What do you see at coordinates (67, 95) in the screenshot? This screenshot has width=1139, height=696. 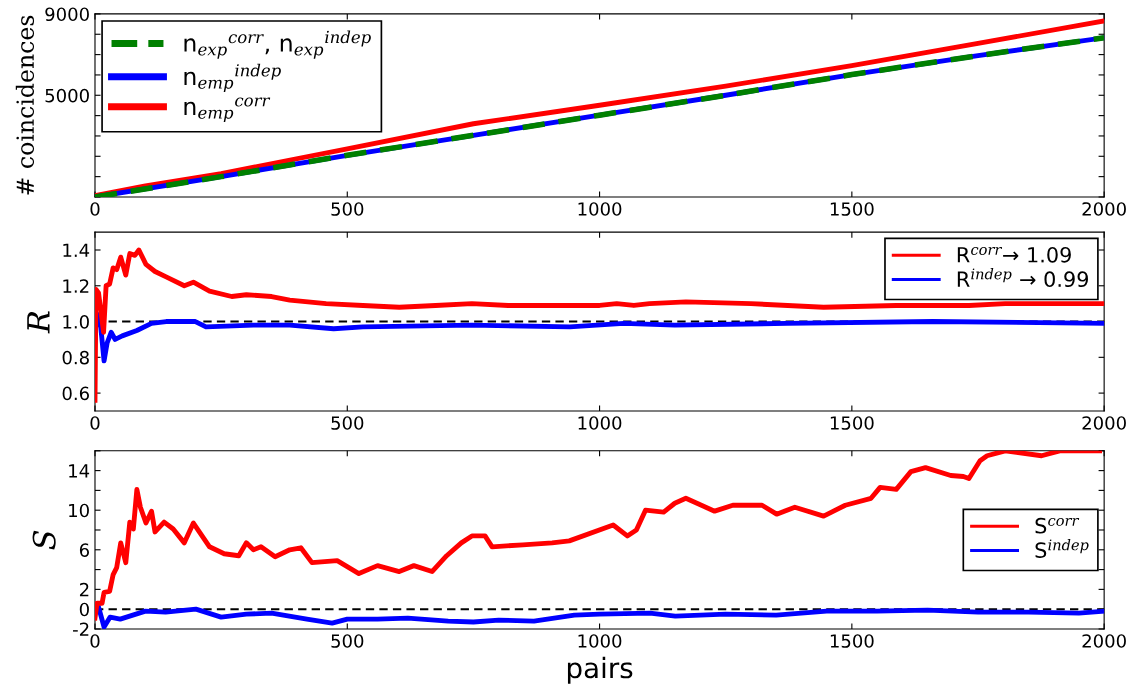 I see `y-tick-label: 5000` at bounding box center [67, 95].